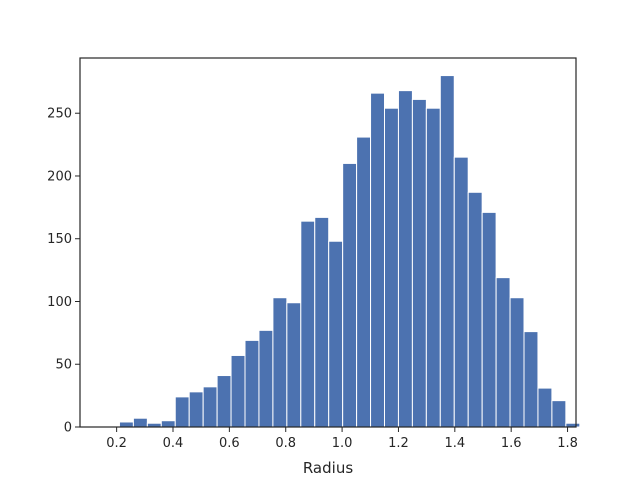 The height and width of the screenshot is (480, 640). Describe the element at coordinates (511, 443) in the screenshot. I see `x-tick-label: 1.6` at that location.